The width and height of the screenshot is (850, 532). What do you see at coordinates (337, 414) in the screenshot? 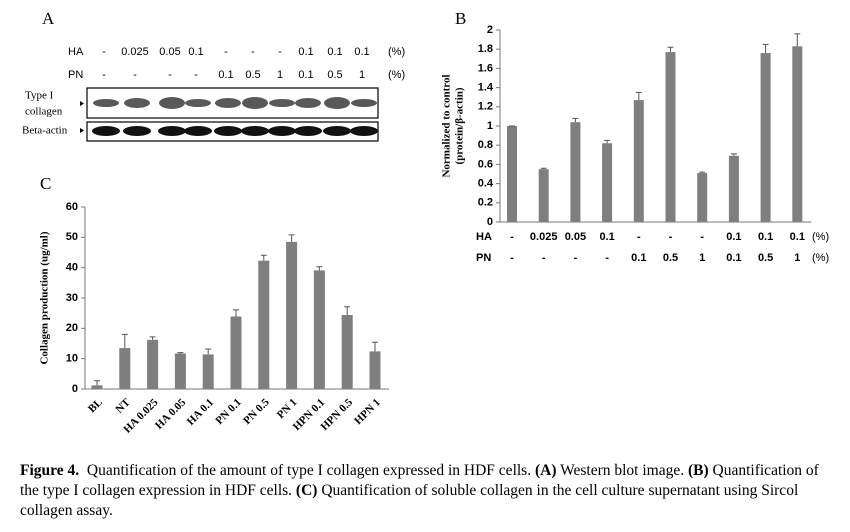
I see `x-tick-label: HPN 0.5` at bounding box center [337, 414].